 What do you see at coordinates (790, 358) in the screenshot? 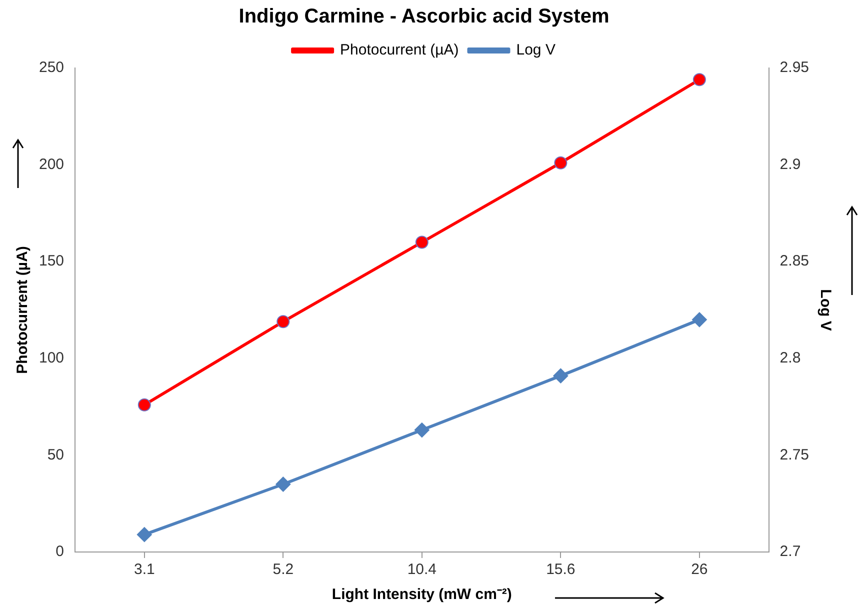
I see `y2-tick-label: 2.8` at bounding box center [790, 358].